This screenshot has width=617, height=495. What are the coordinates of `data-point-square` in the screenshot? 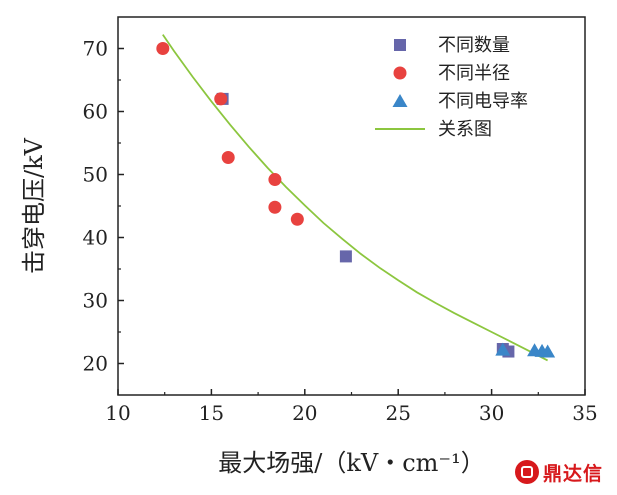 It's located at (345, 256).